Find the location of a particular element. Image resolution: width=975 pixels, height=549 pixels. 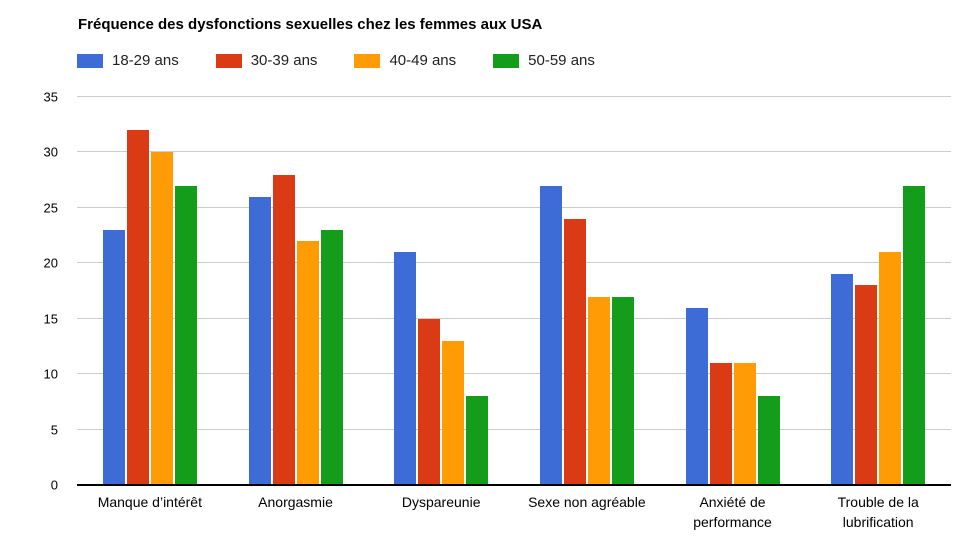

legend-label: 30-39 ans is located at coordinates (284, 60).